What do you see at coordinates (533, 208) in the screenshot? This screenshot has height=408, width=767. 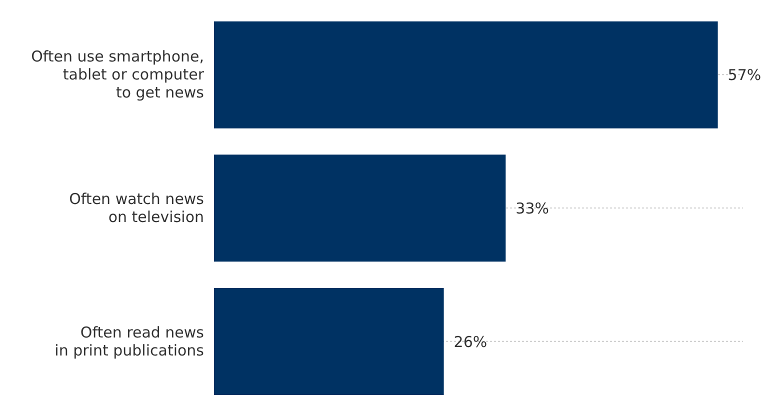 I see `data-label: 33%` at bounding box center [533, 208].